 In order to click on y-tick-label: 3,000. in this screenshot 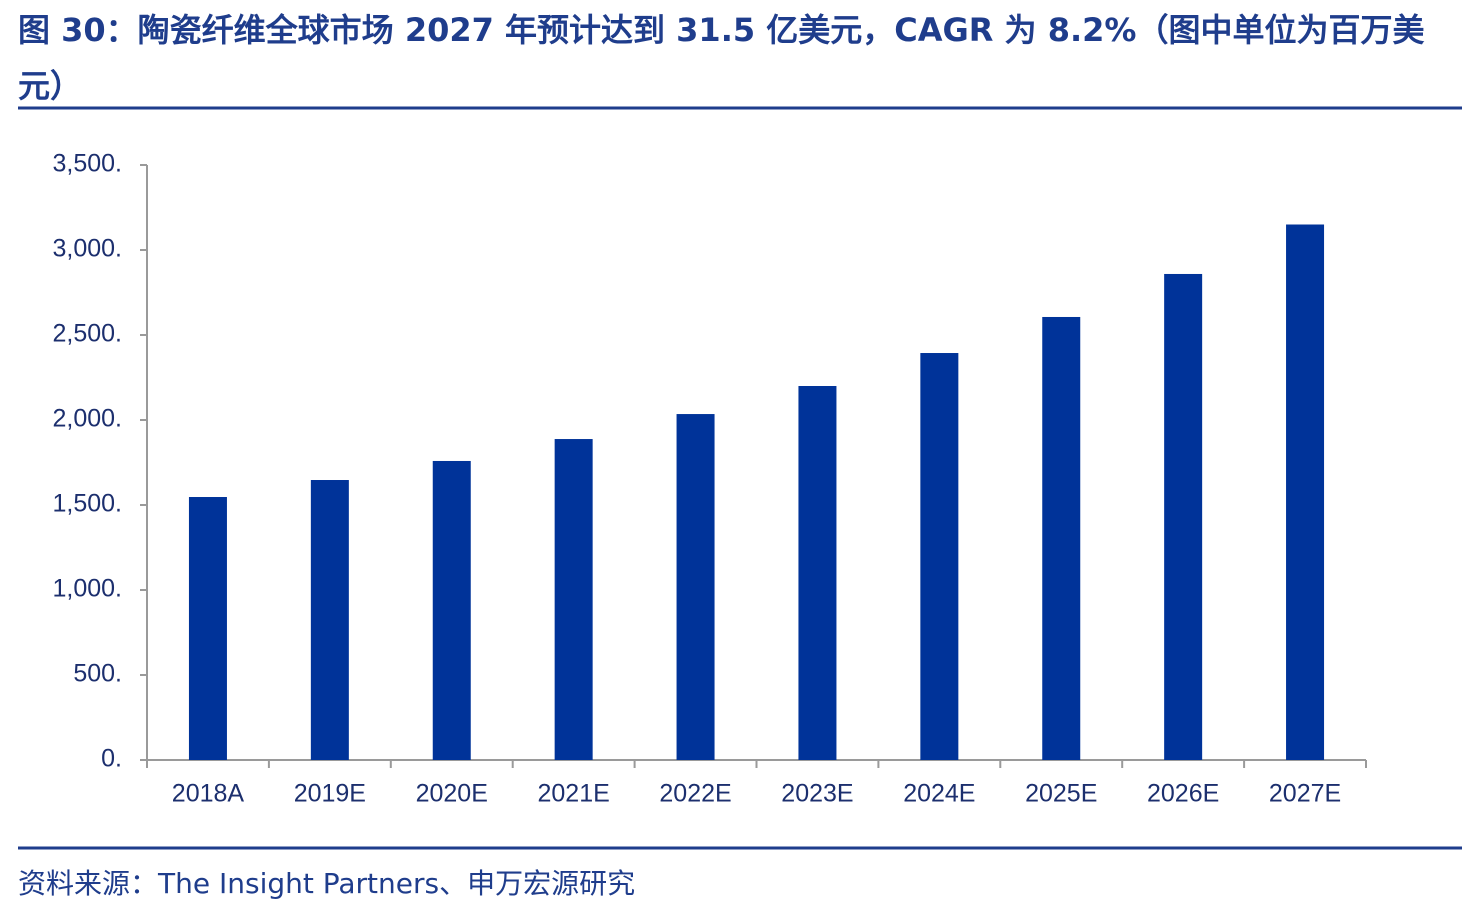, I will do `click(87, 249)`.